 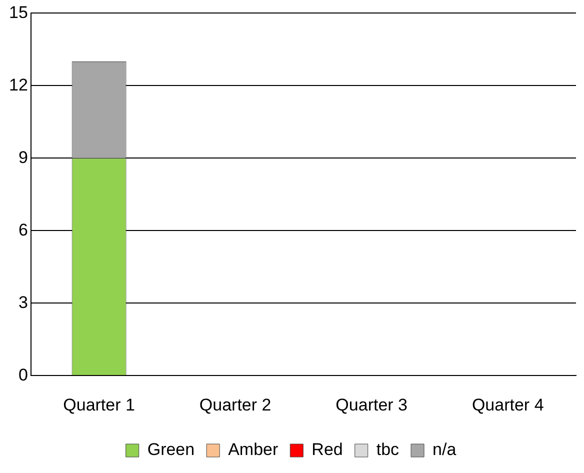 What do you see at coordinates (23, 157) in the screenshot?
I see `y-tick-label: 9` at bounding box center [23, 157].